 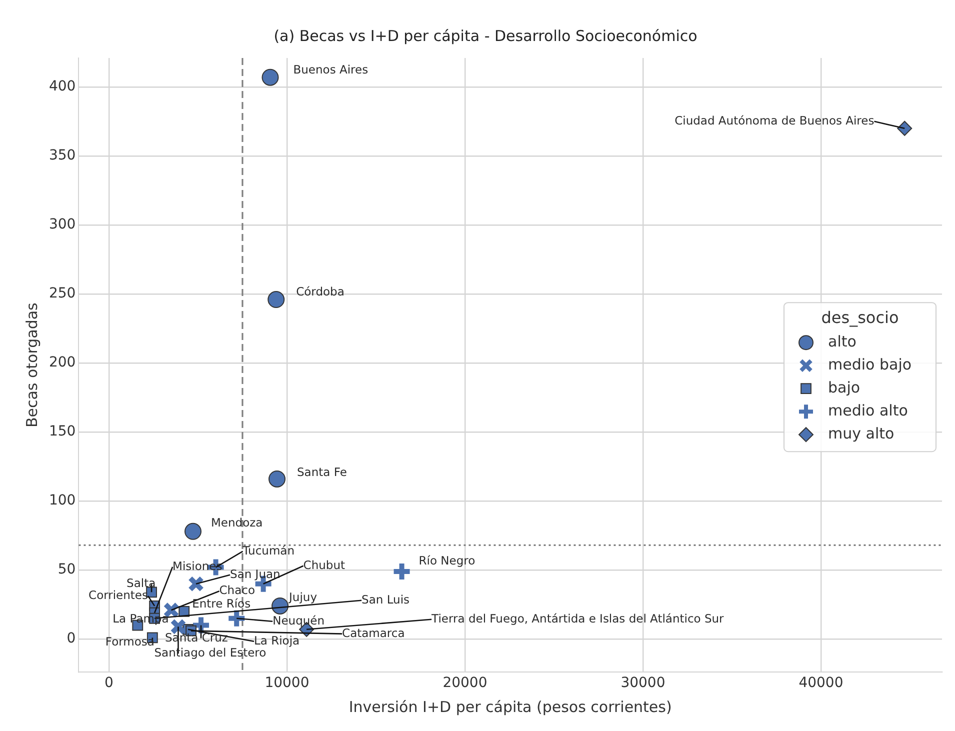 What do you see at coordinates (320, 291) in the screenshot?
I see `annotation: Córdoba` at bounding box center [320, 291].